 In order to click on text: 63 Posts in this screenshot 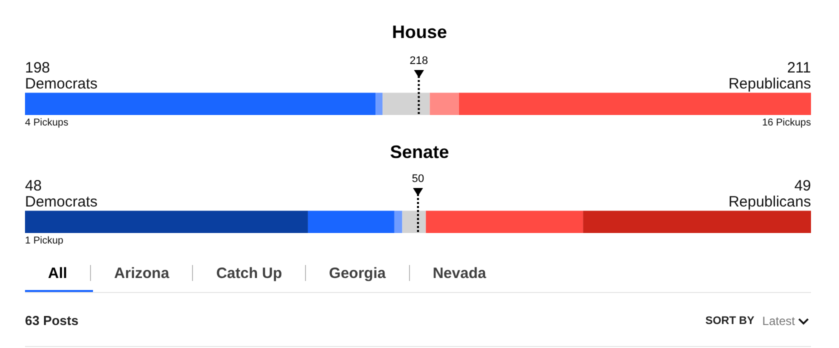, I will do `click(51, 320)`.